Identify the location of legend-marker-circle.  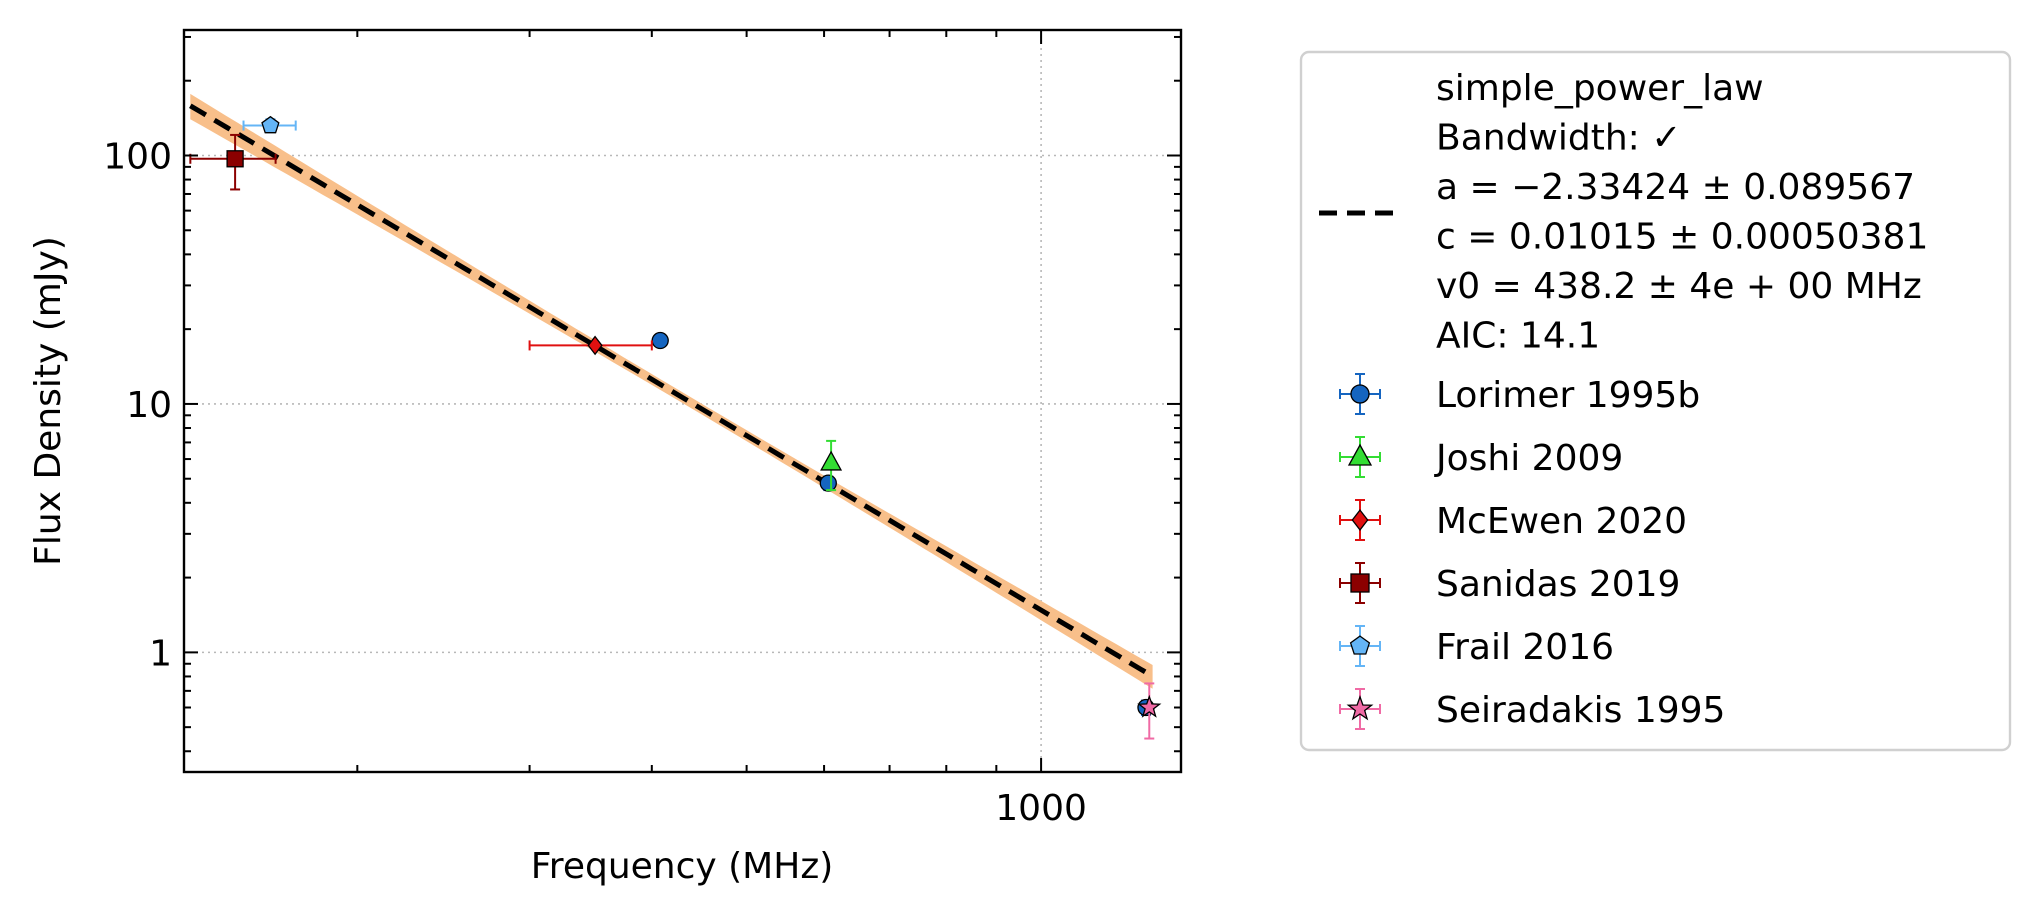
(1360, 394).